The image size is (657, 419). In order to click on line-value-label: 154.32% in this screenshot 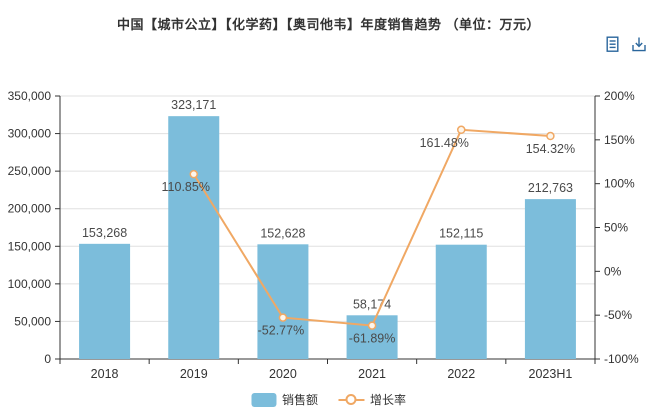, I will do `click(550, 149)`.